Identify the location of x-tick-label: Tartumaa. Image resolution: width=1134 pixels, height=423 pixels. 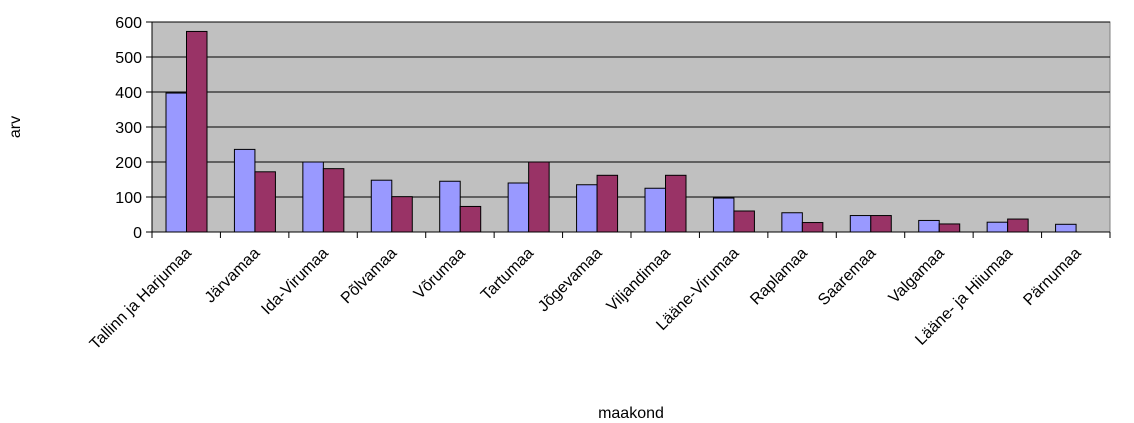
(507, 274).